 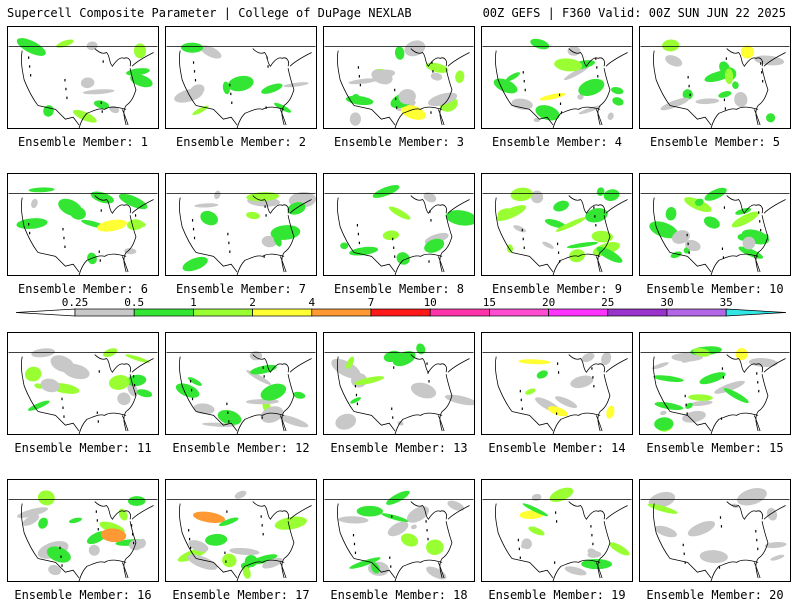 I want to click on ensemble-member-label: Ensemble Member: 6, so click(x=83, y=289).